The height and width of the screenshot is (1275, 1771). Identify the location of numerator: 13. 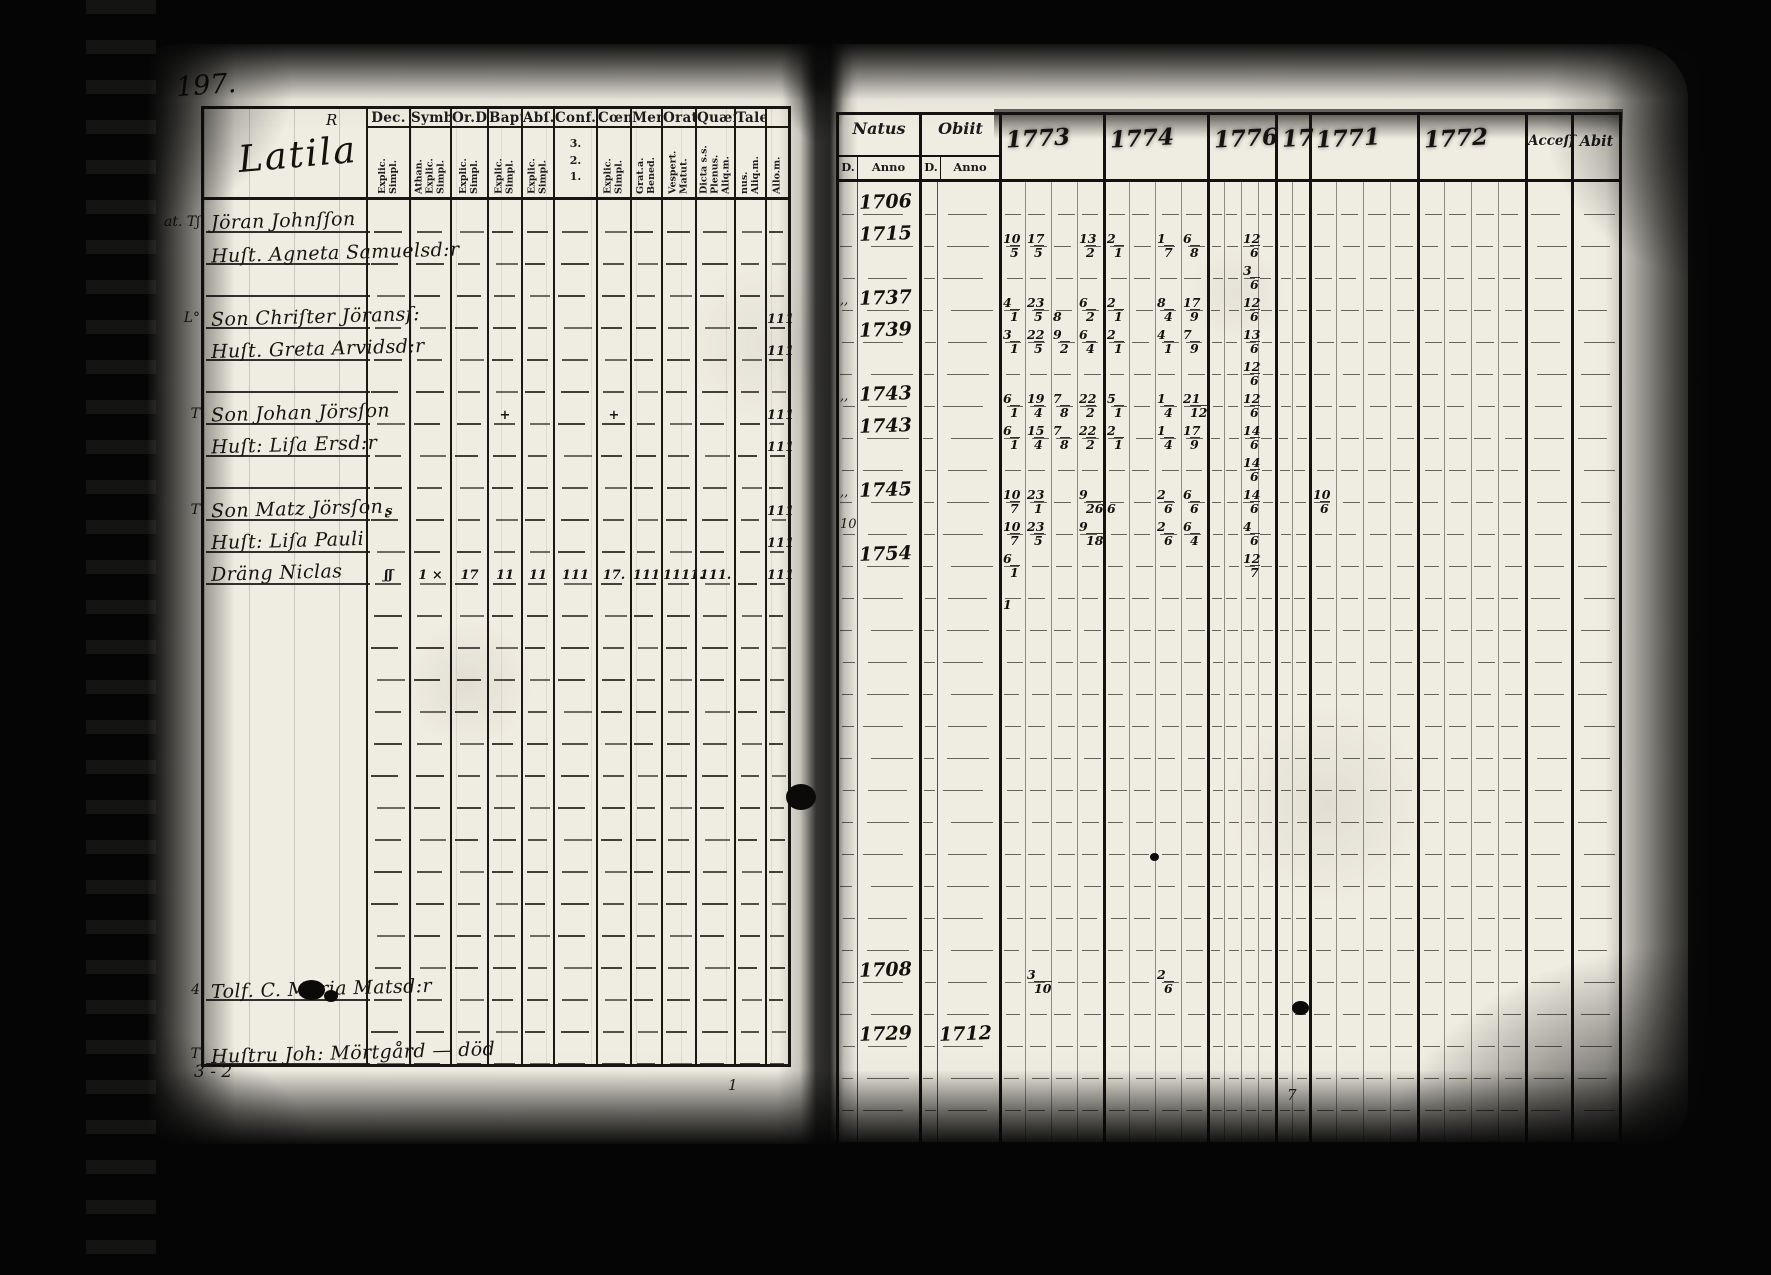
(1252, 334).